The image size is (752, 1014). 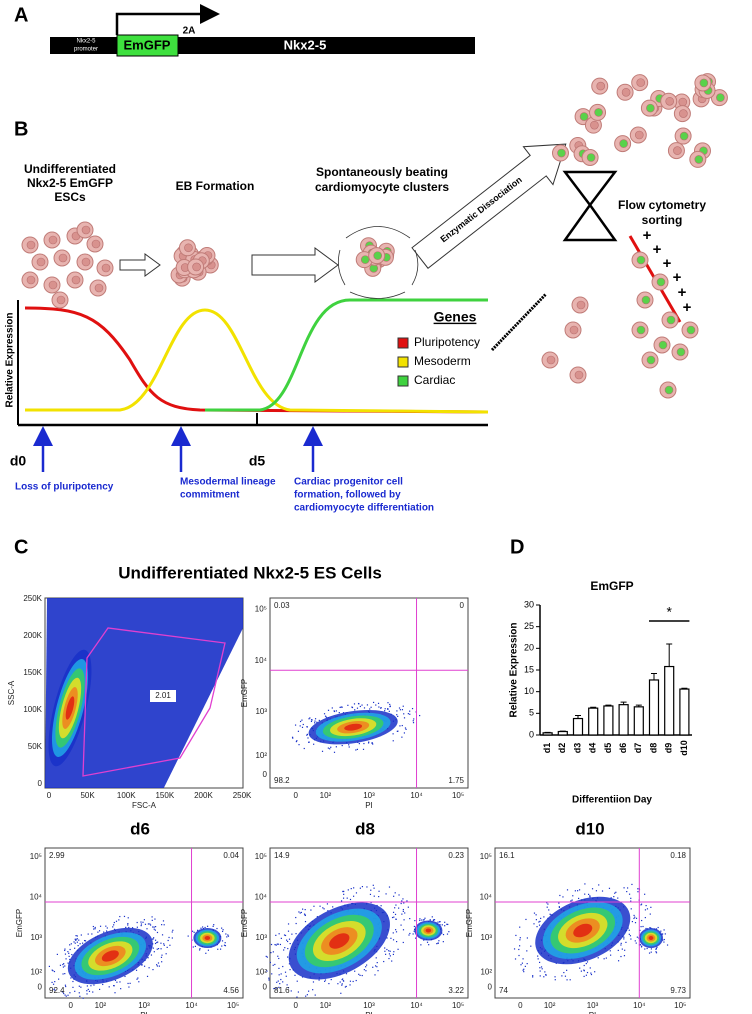 What do you see at coordinates (638, 721) in the screenshot?
I see `bar` at bounding box center [638, 721].